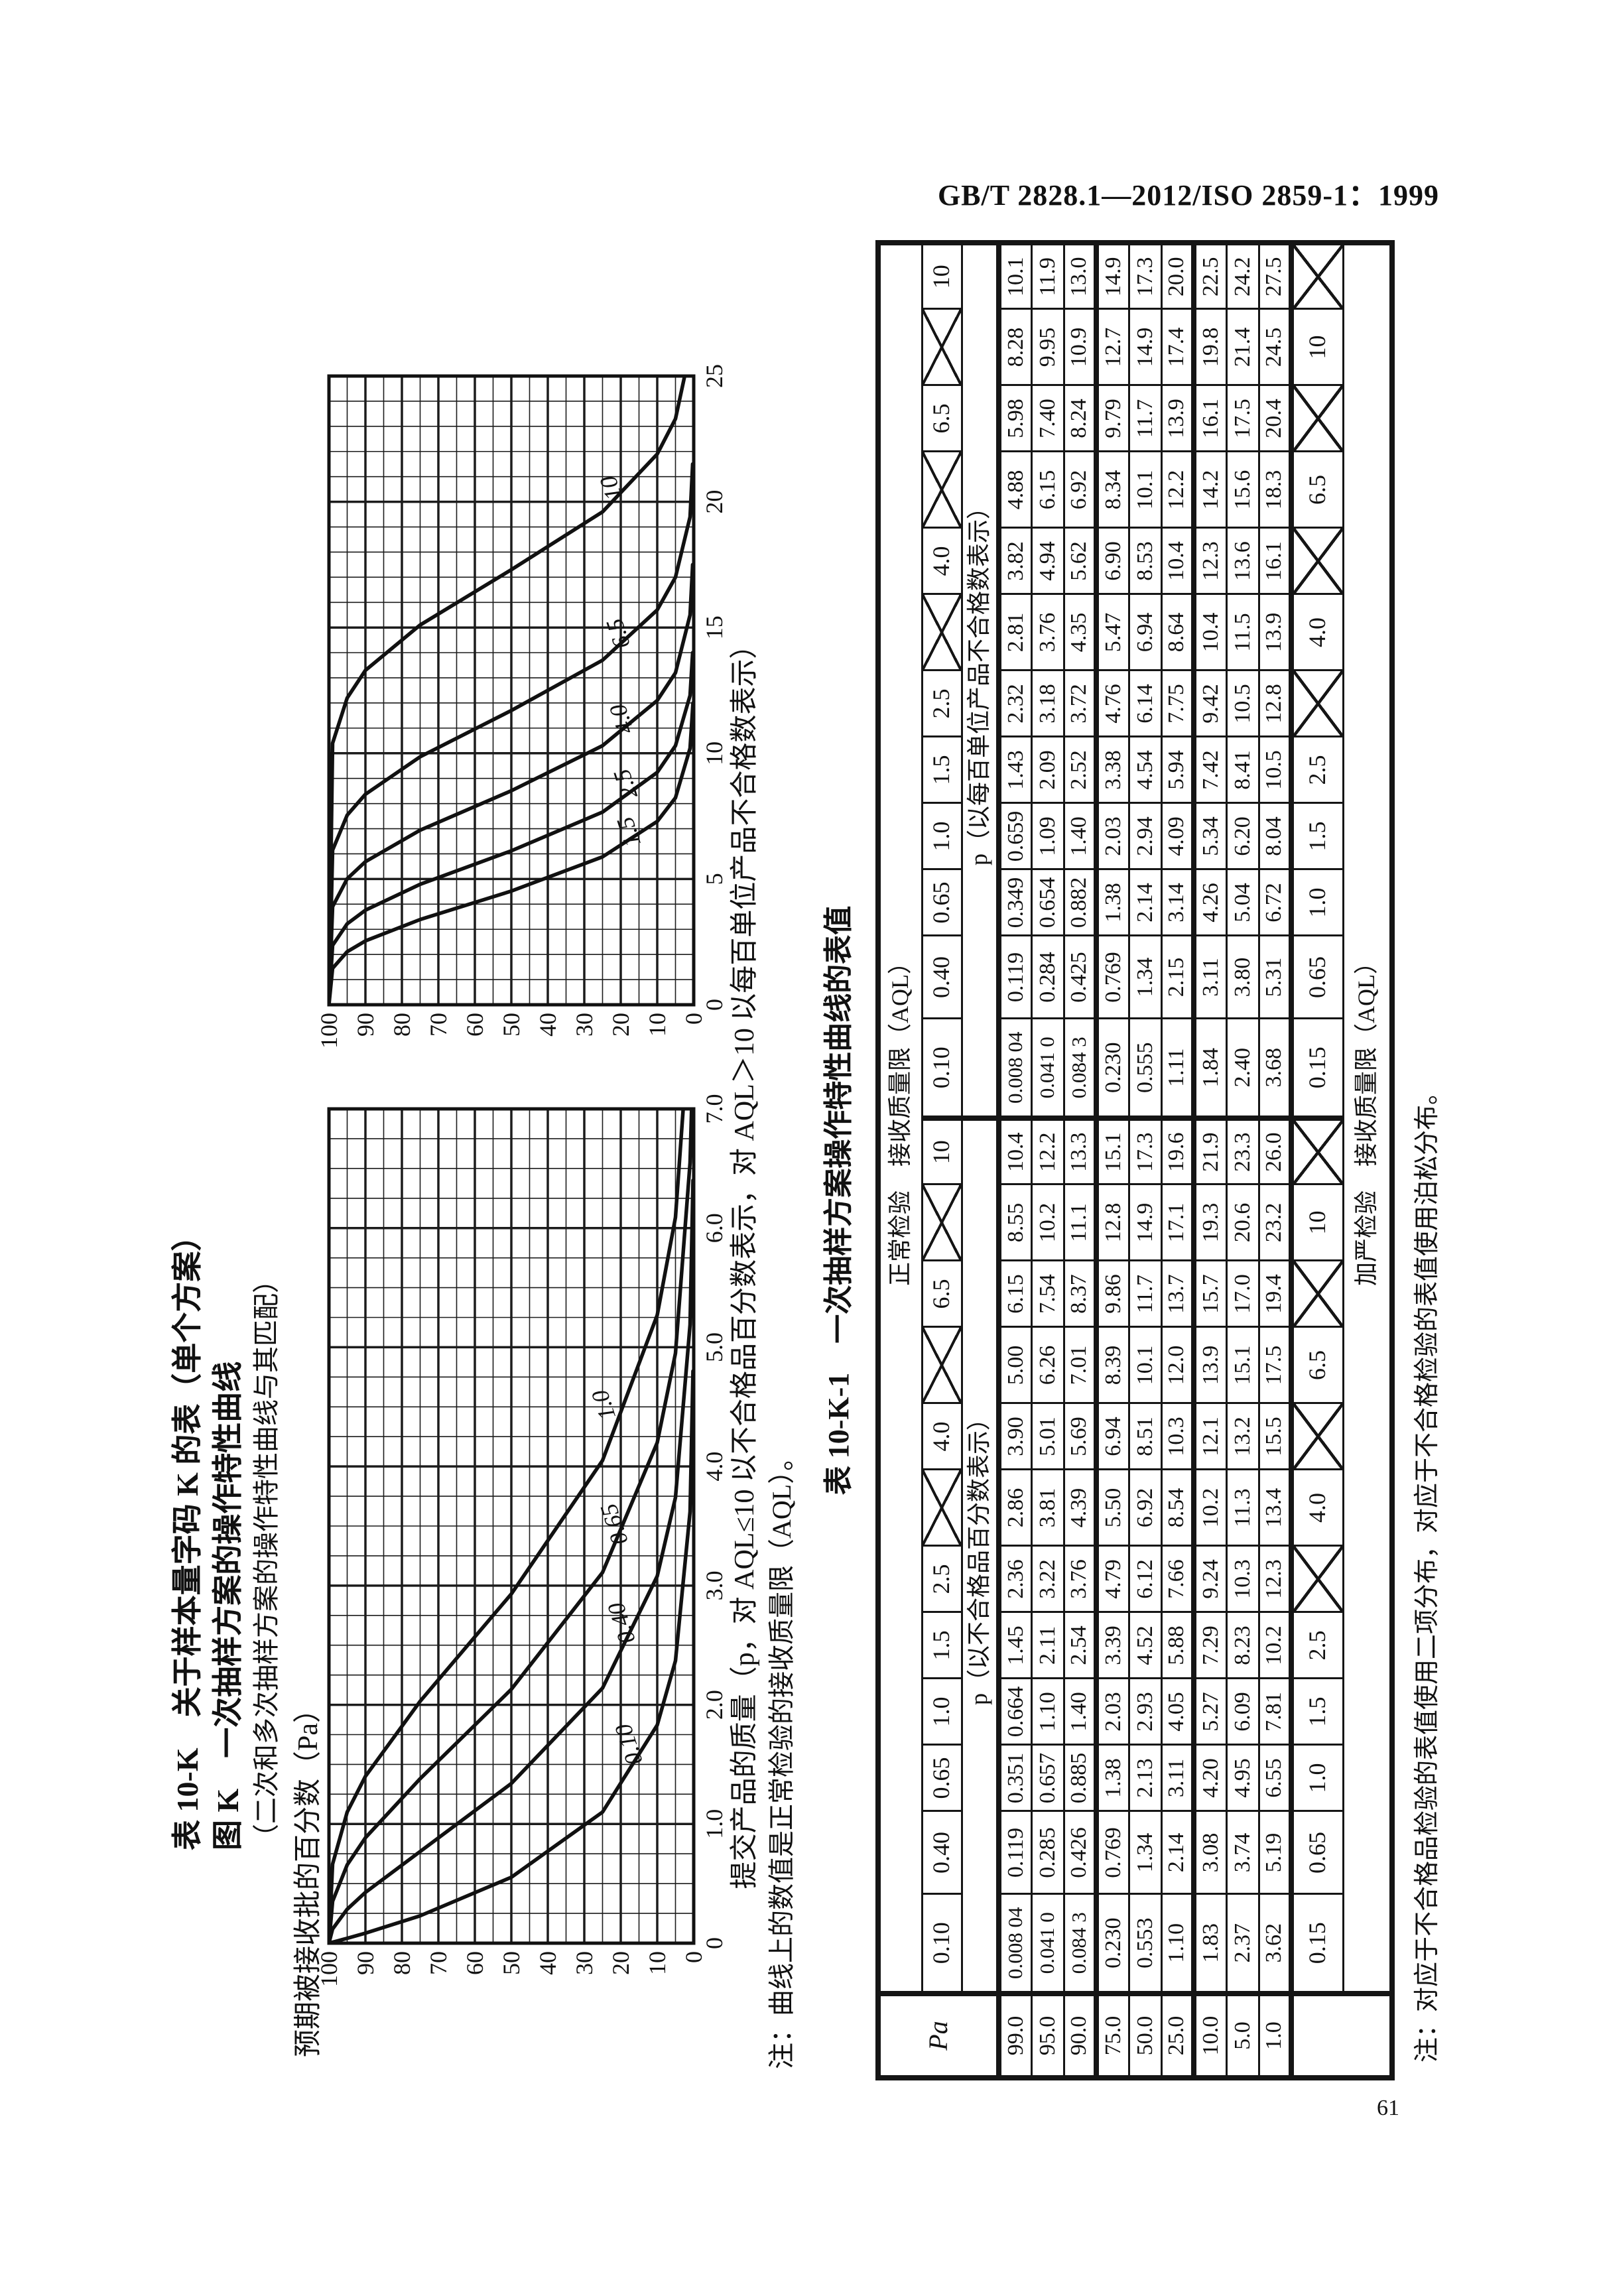  What do you see at coordinates (1015, 1508) in the screenshot?
I see `binomial-value: 2.86` at bounding box center [1015, 1508].